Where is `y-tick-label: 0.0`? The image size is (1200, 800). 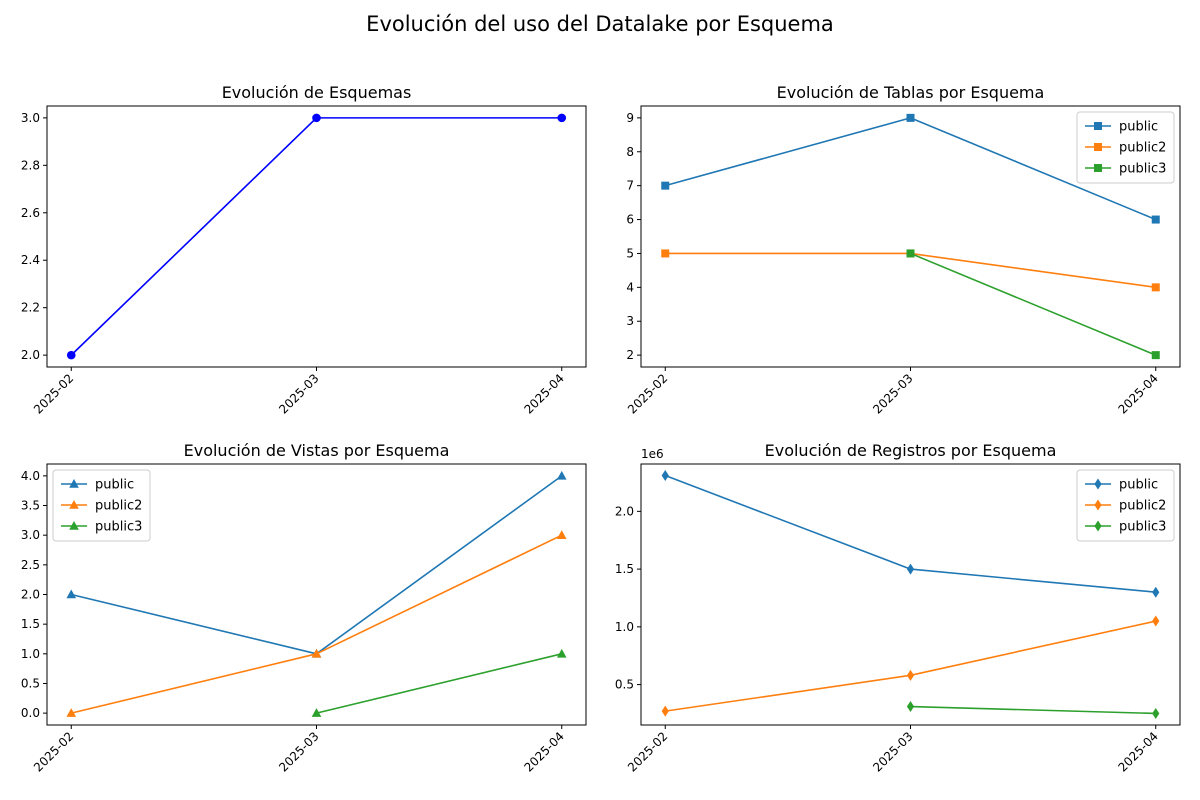
y-tick-label: 0.0 is located at coordinates (30, 713).